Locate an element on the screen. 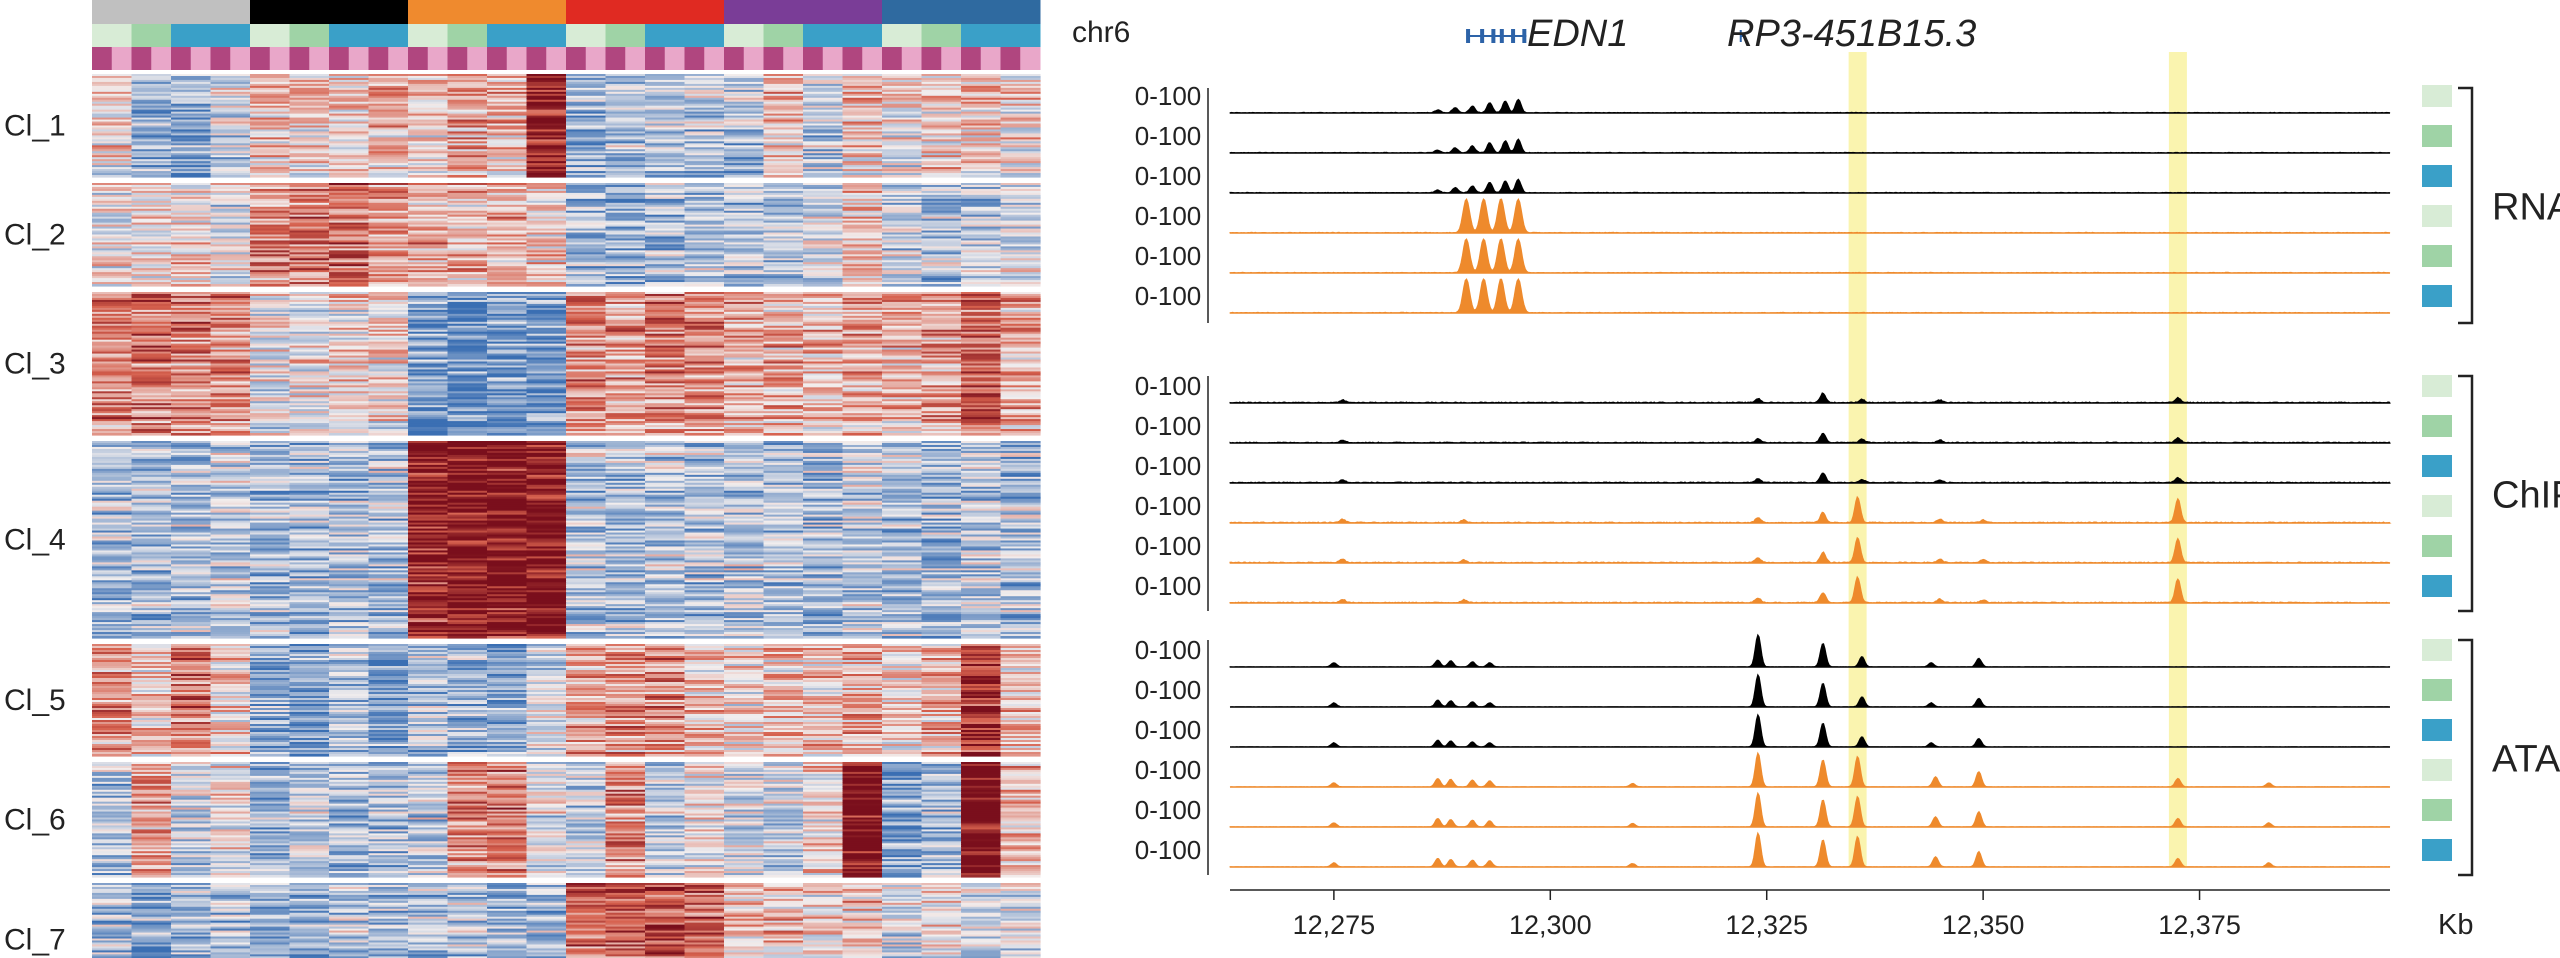 The width and height of the screenshot is (2560, 958). condition-cell is located at coordinates (674, 58).